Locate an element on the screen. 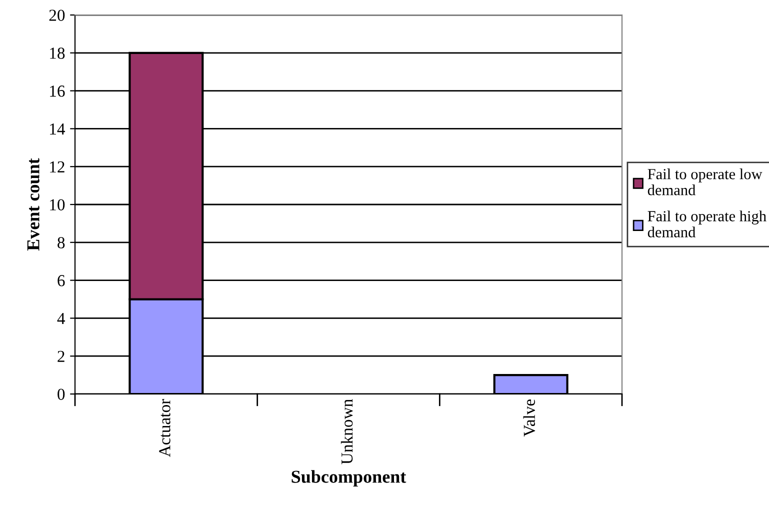 This screenshot has width=769, height=519. x-tick-label: Unknown is located at coordinates (346, 431).